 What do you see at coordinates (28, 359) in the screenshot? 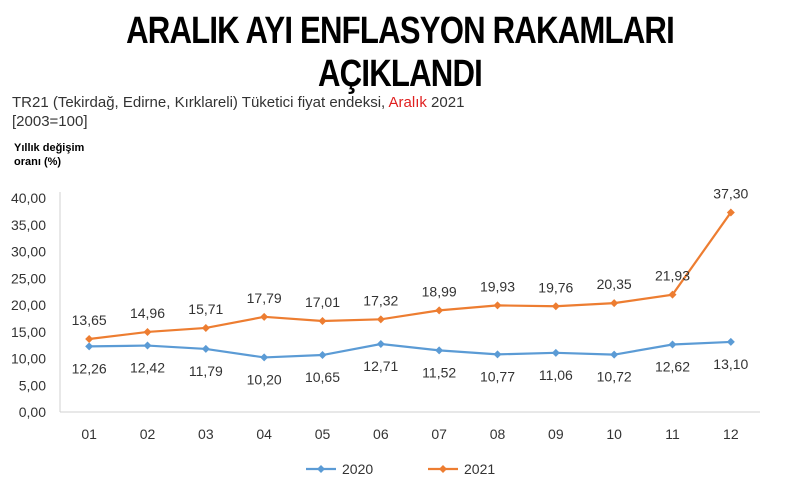
I see `y-tick-label: 10,00` at bounding box center [28, 359].